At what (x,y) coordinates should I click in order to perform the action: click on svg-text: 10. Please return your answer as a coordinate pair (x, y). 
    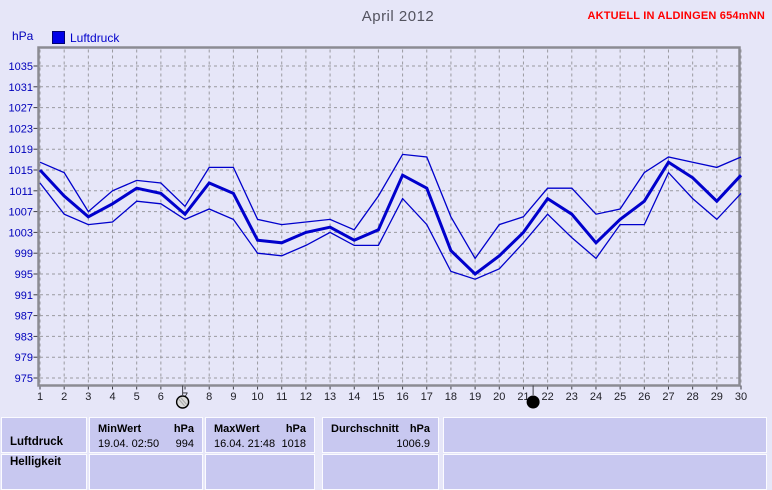
    Looking at the image, I should click on (257, 397).